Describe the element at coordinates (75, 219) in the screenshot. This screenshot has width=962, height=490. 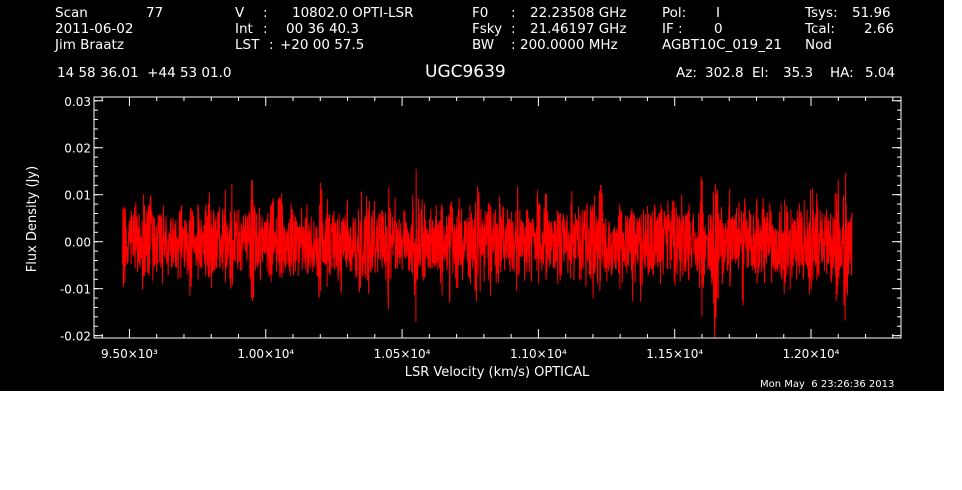
I see `y-tick-labels: -0.02 -0.01 0.00 0.01 0.02 0.03` at that location.